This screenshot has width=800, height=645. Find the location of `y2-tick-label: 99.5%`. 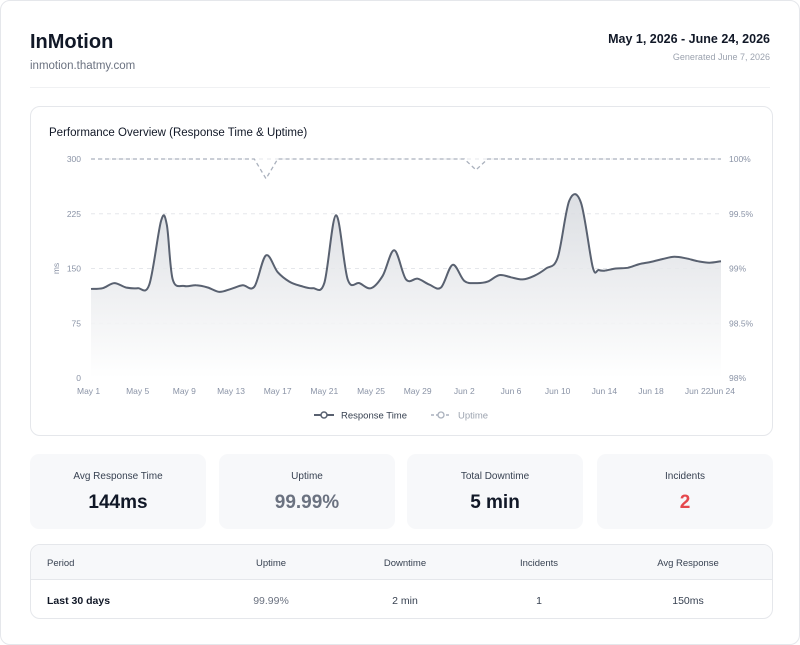

y2-tick-label: 99.5% is located at coordinates (741, 214).